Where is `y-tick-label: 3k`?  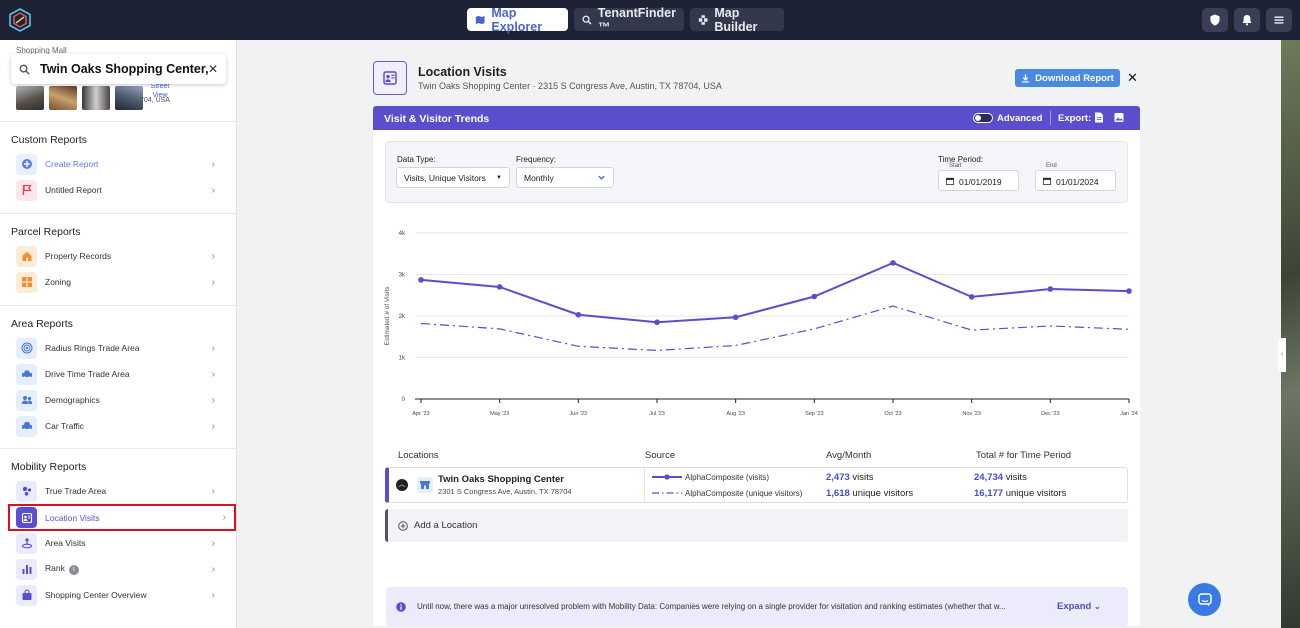
y-tick-label: 3k is located at coordinates (402, 276).